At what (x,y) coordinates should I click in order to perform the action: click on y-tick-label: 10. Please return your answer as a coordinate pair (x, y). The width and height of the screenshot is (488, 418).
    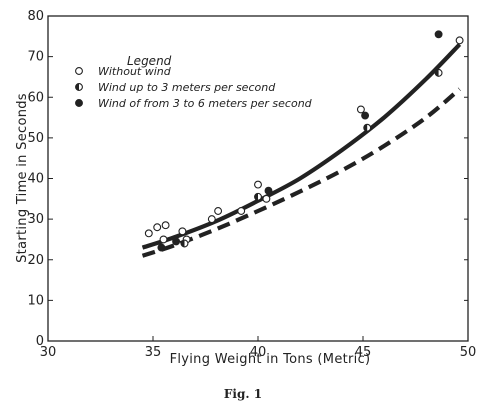
    Looking at the image, I should click on (35, 300).